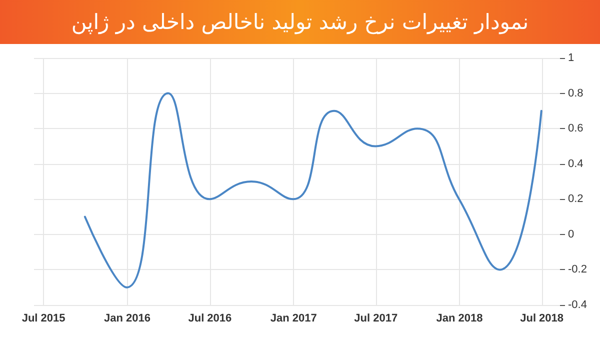 The image size is (600, 343). What do you see at coordinates (576, 93) in the screenshot?
I see `y-tick-label: 0.8` at bounding box center [576, 93].